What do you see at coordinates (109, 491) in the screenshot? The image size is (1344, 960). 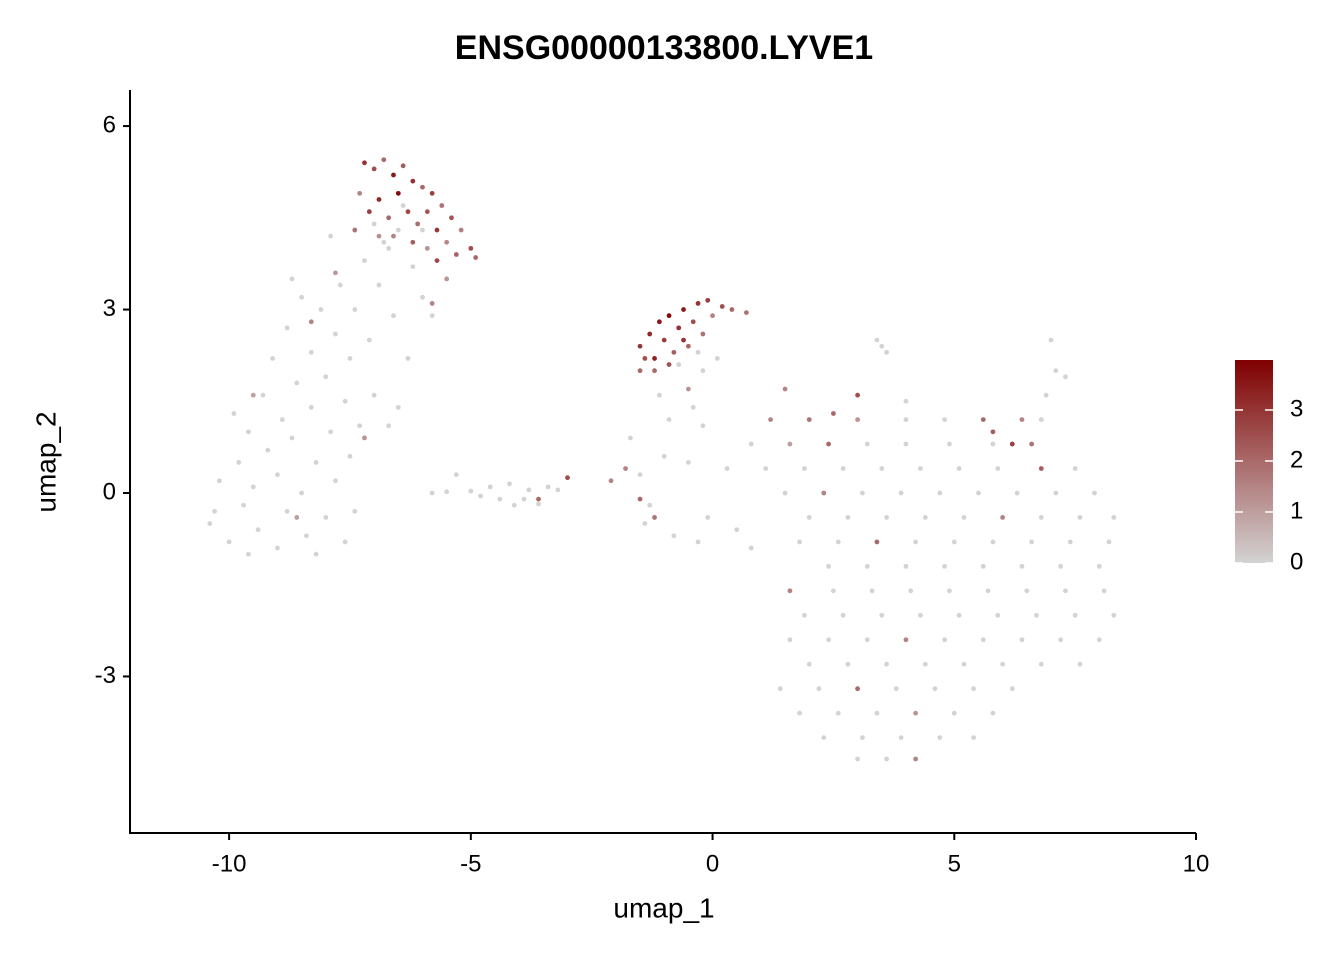 I see `y-tick-label: 0` at bounding box center [109, 491].